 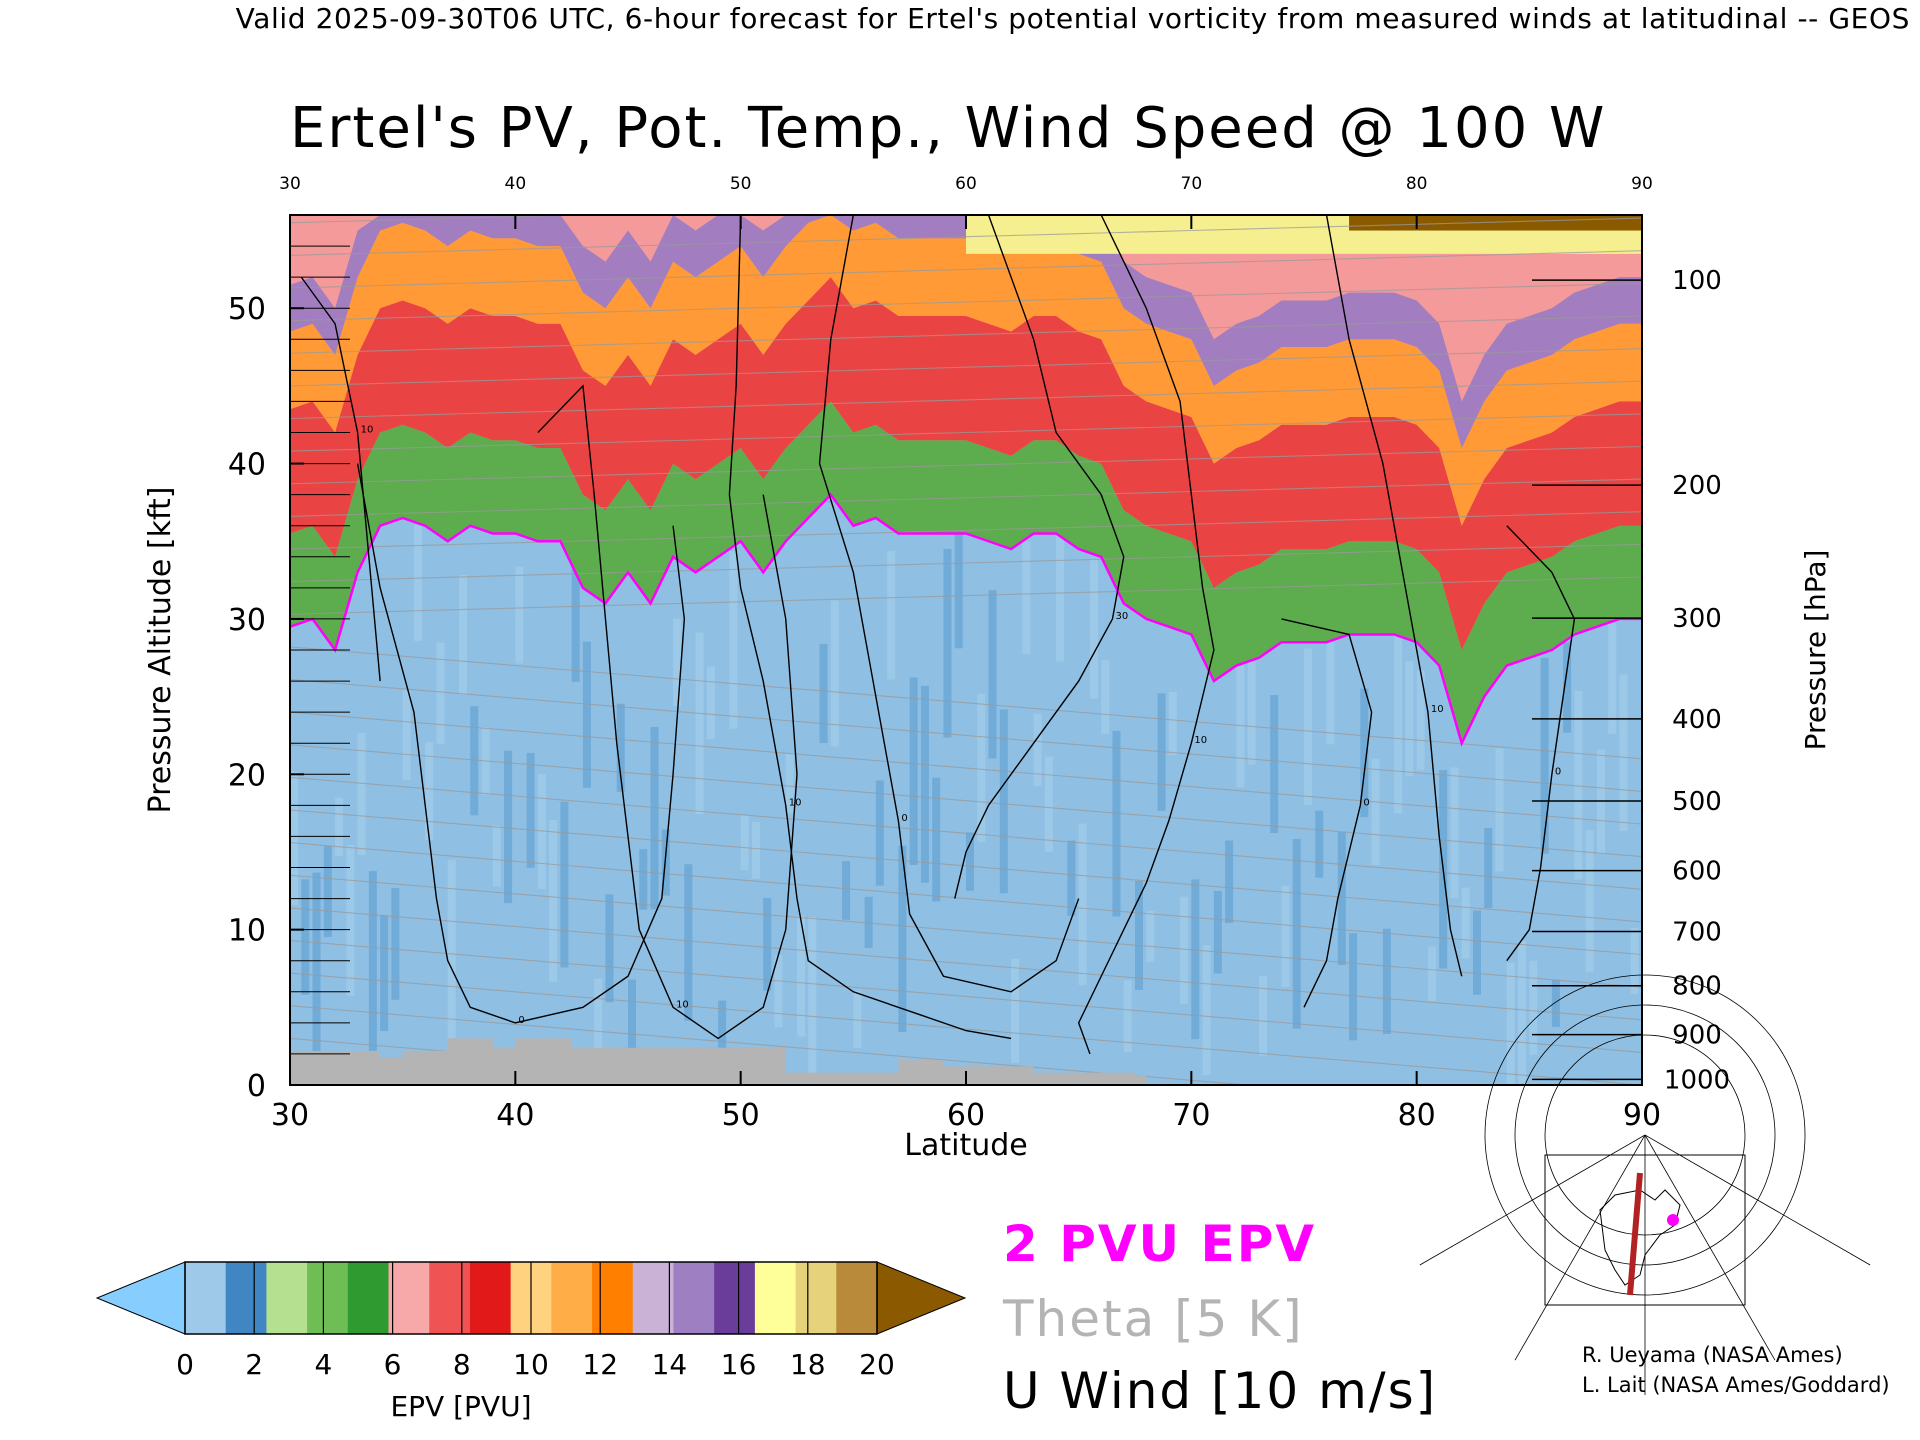 What do you see at coordinates (1712, 1355) in the screenshot?
I see `credit-line: R. Ueyama (NASA Ames)` at bounding box center [1712, 1355].